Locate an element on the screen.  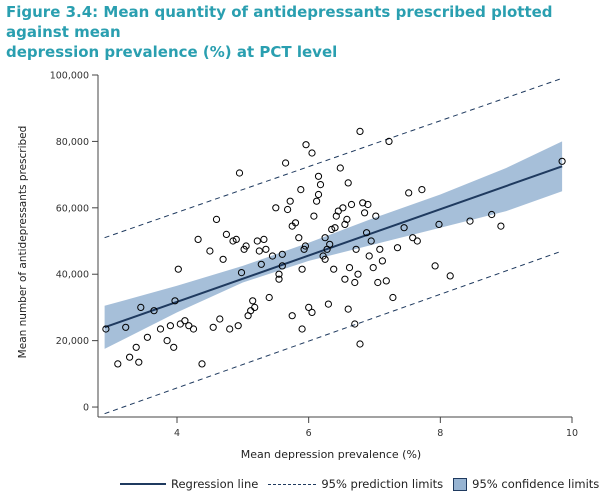
legend-item-confidence: 95% confidence limits is located at coordinates (526, 484).